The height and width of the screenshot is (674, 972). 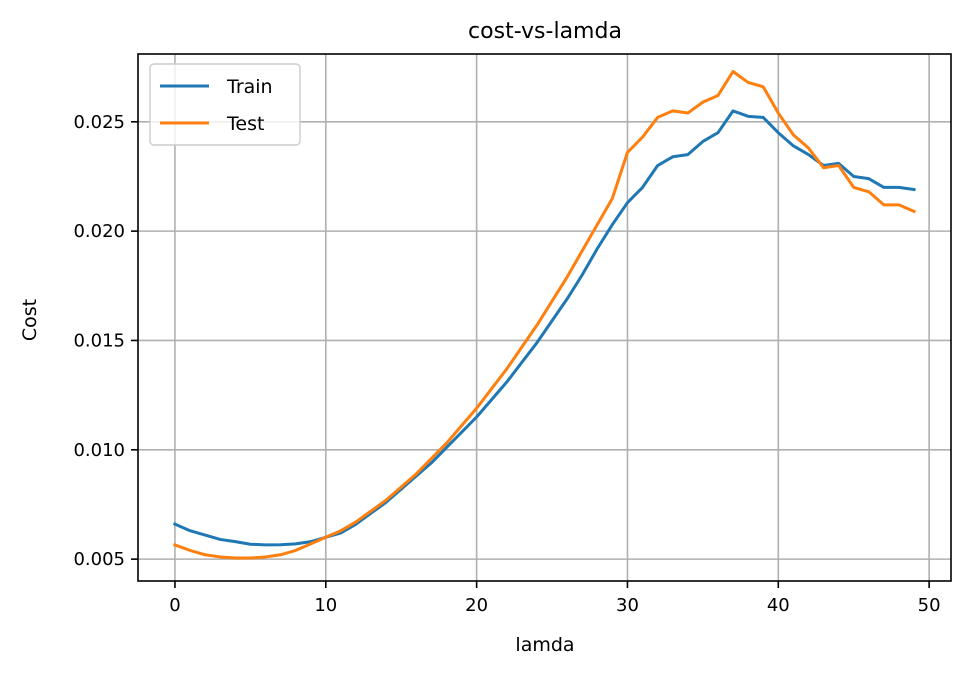 I want to click on legend-label-test: Test, so click(x=245, y=124).